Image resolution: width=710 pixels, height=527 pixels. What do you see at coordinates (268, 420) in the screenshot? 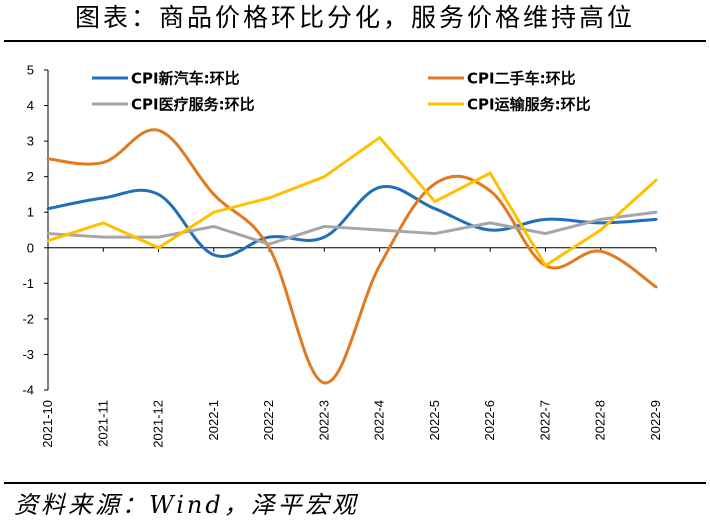
I see `x-tick-label: 2022-2` at bounding box center [268, 420].